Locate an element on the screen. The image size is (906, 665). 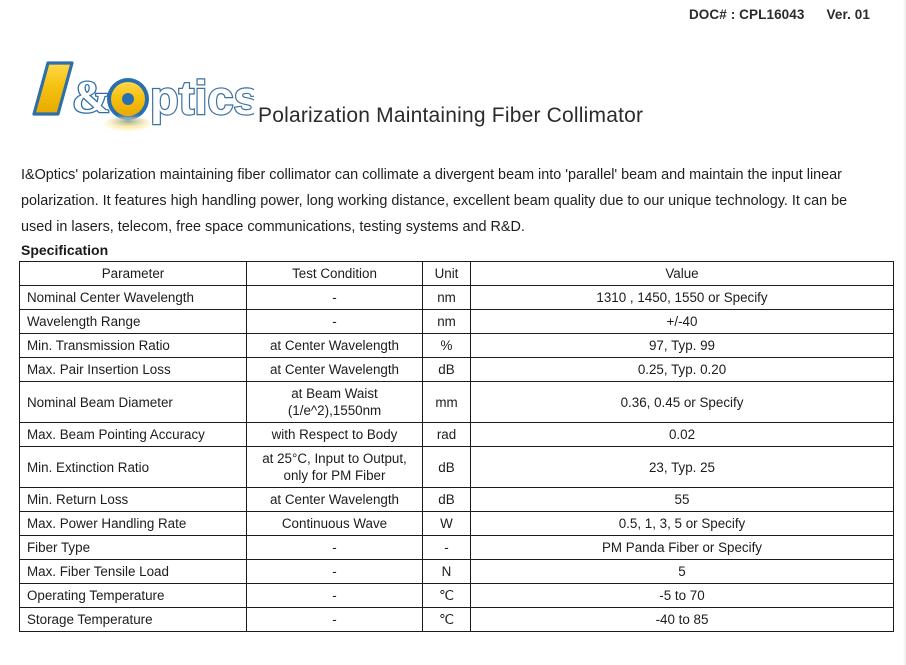
cell-value: 0.5, 1, 3, 5 or Specify is located at coordinates (682, 523).